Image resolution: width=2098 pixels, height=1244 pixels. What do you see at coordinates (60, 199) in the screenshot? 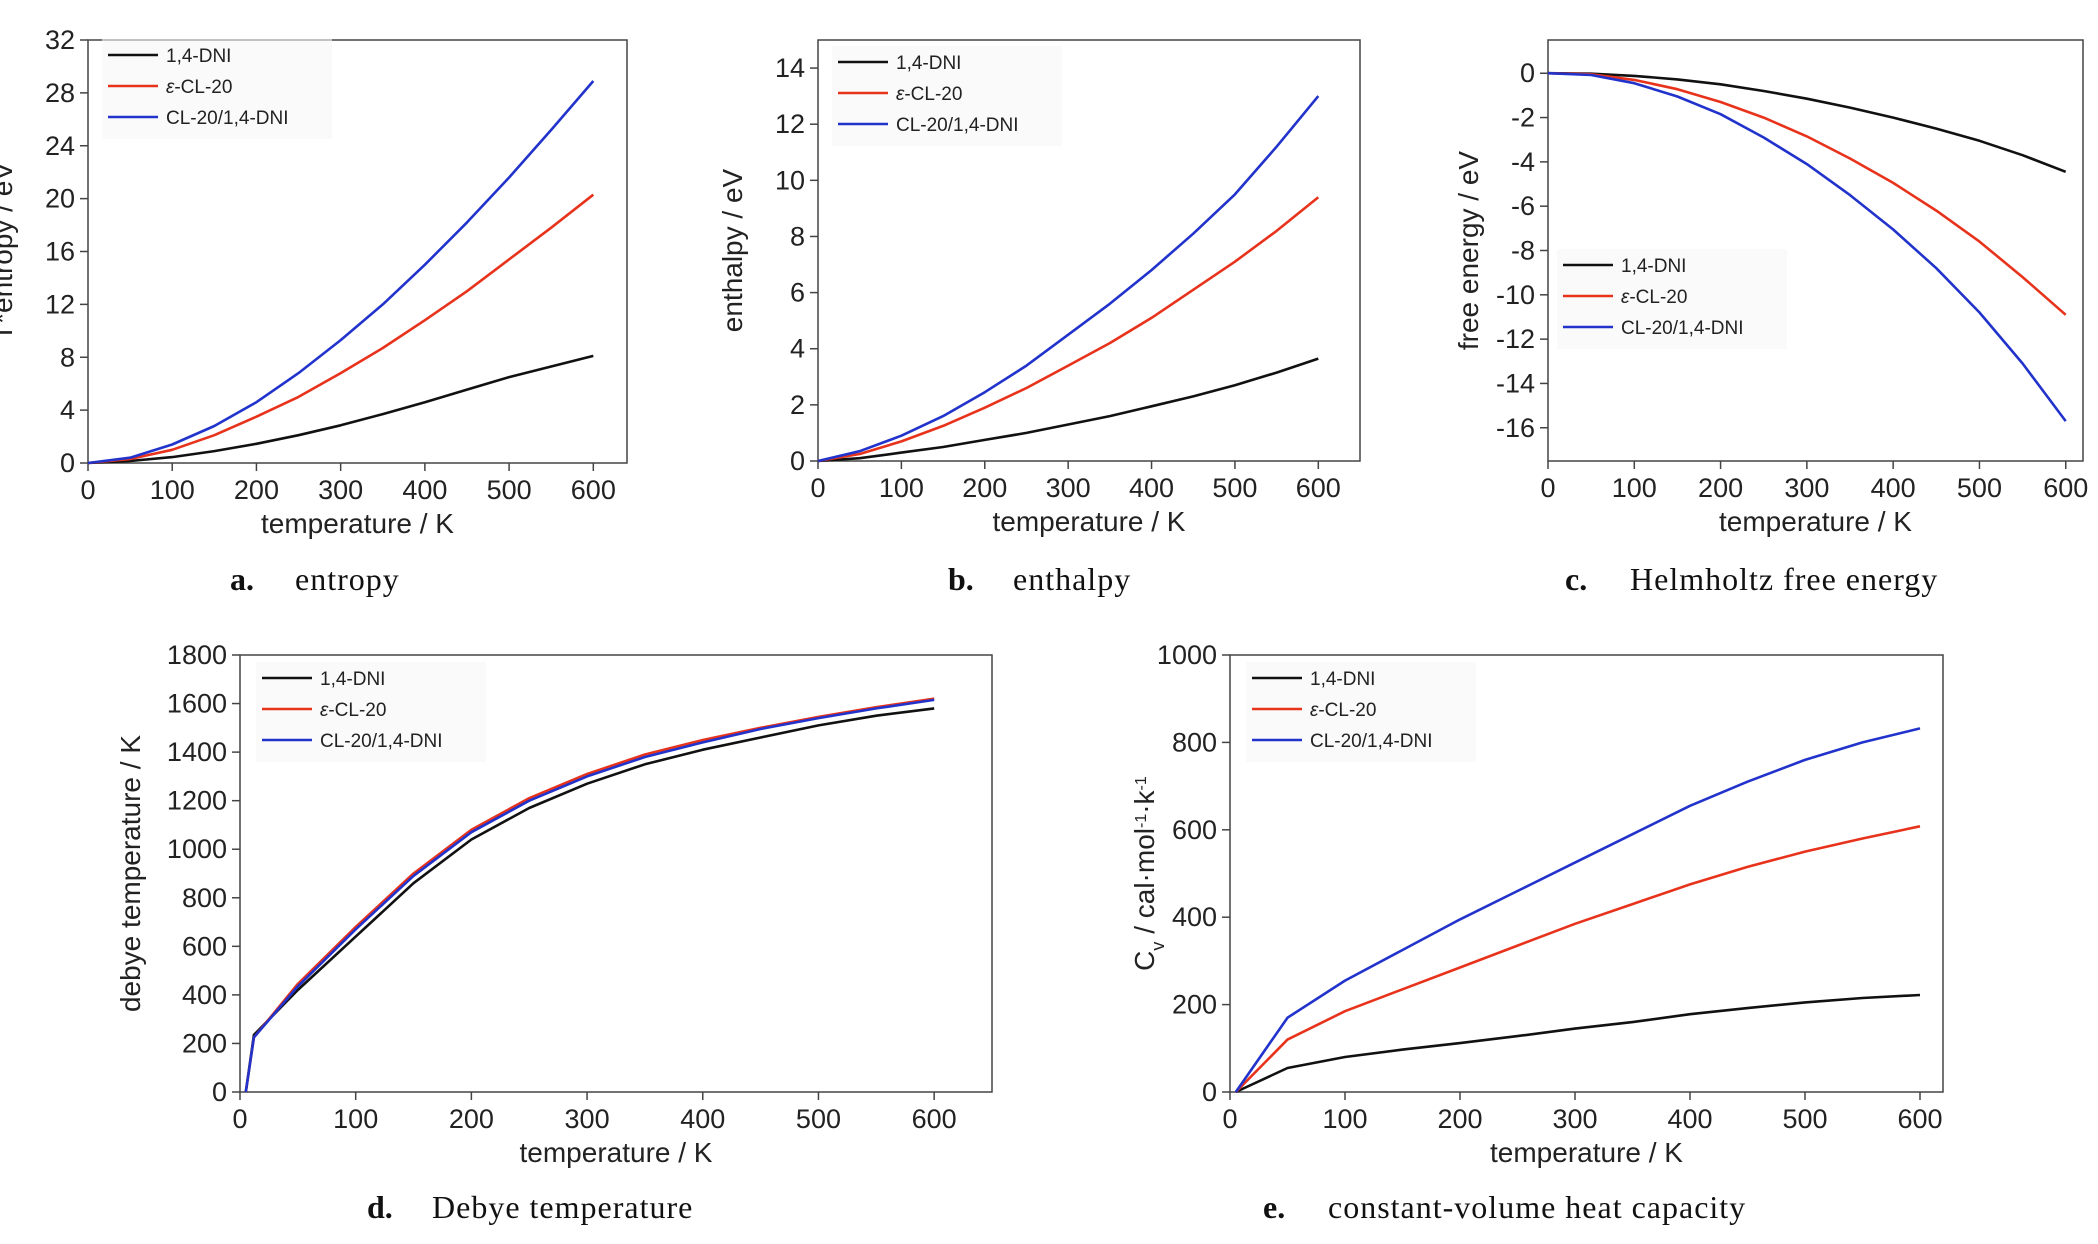
I see `y-tick-label: 20` at bounding box center [60, 199].